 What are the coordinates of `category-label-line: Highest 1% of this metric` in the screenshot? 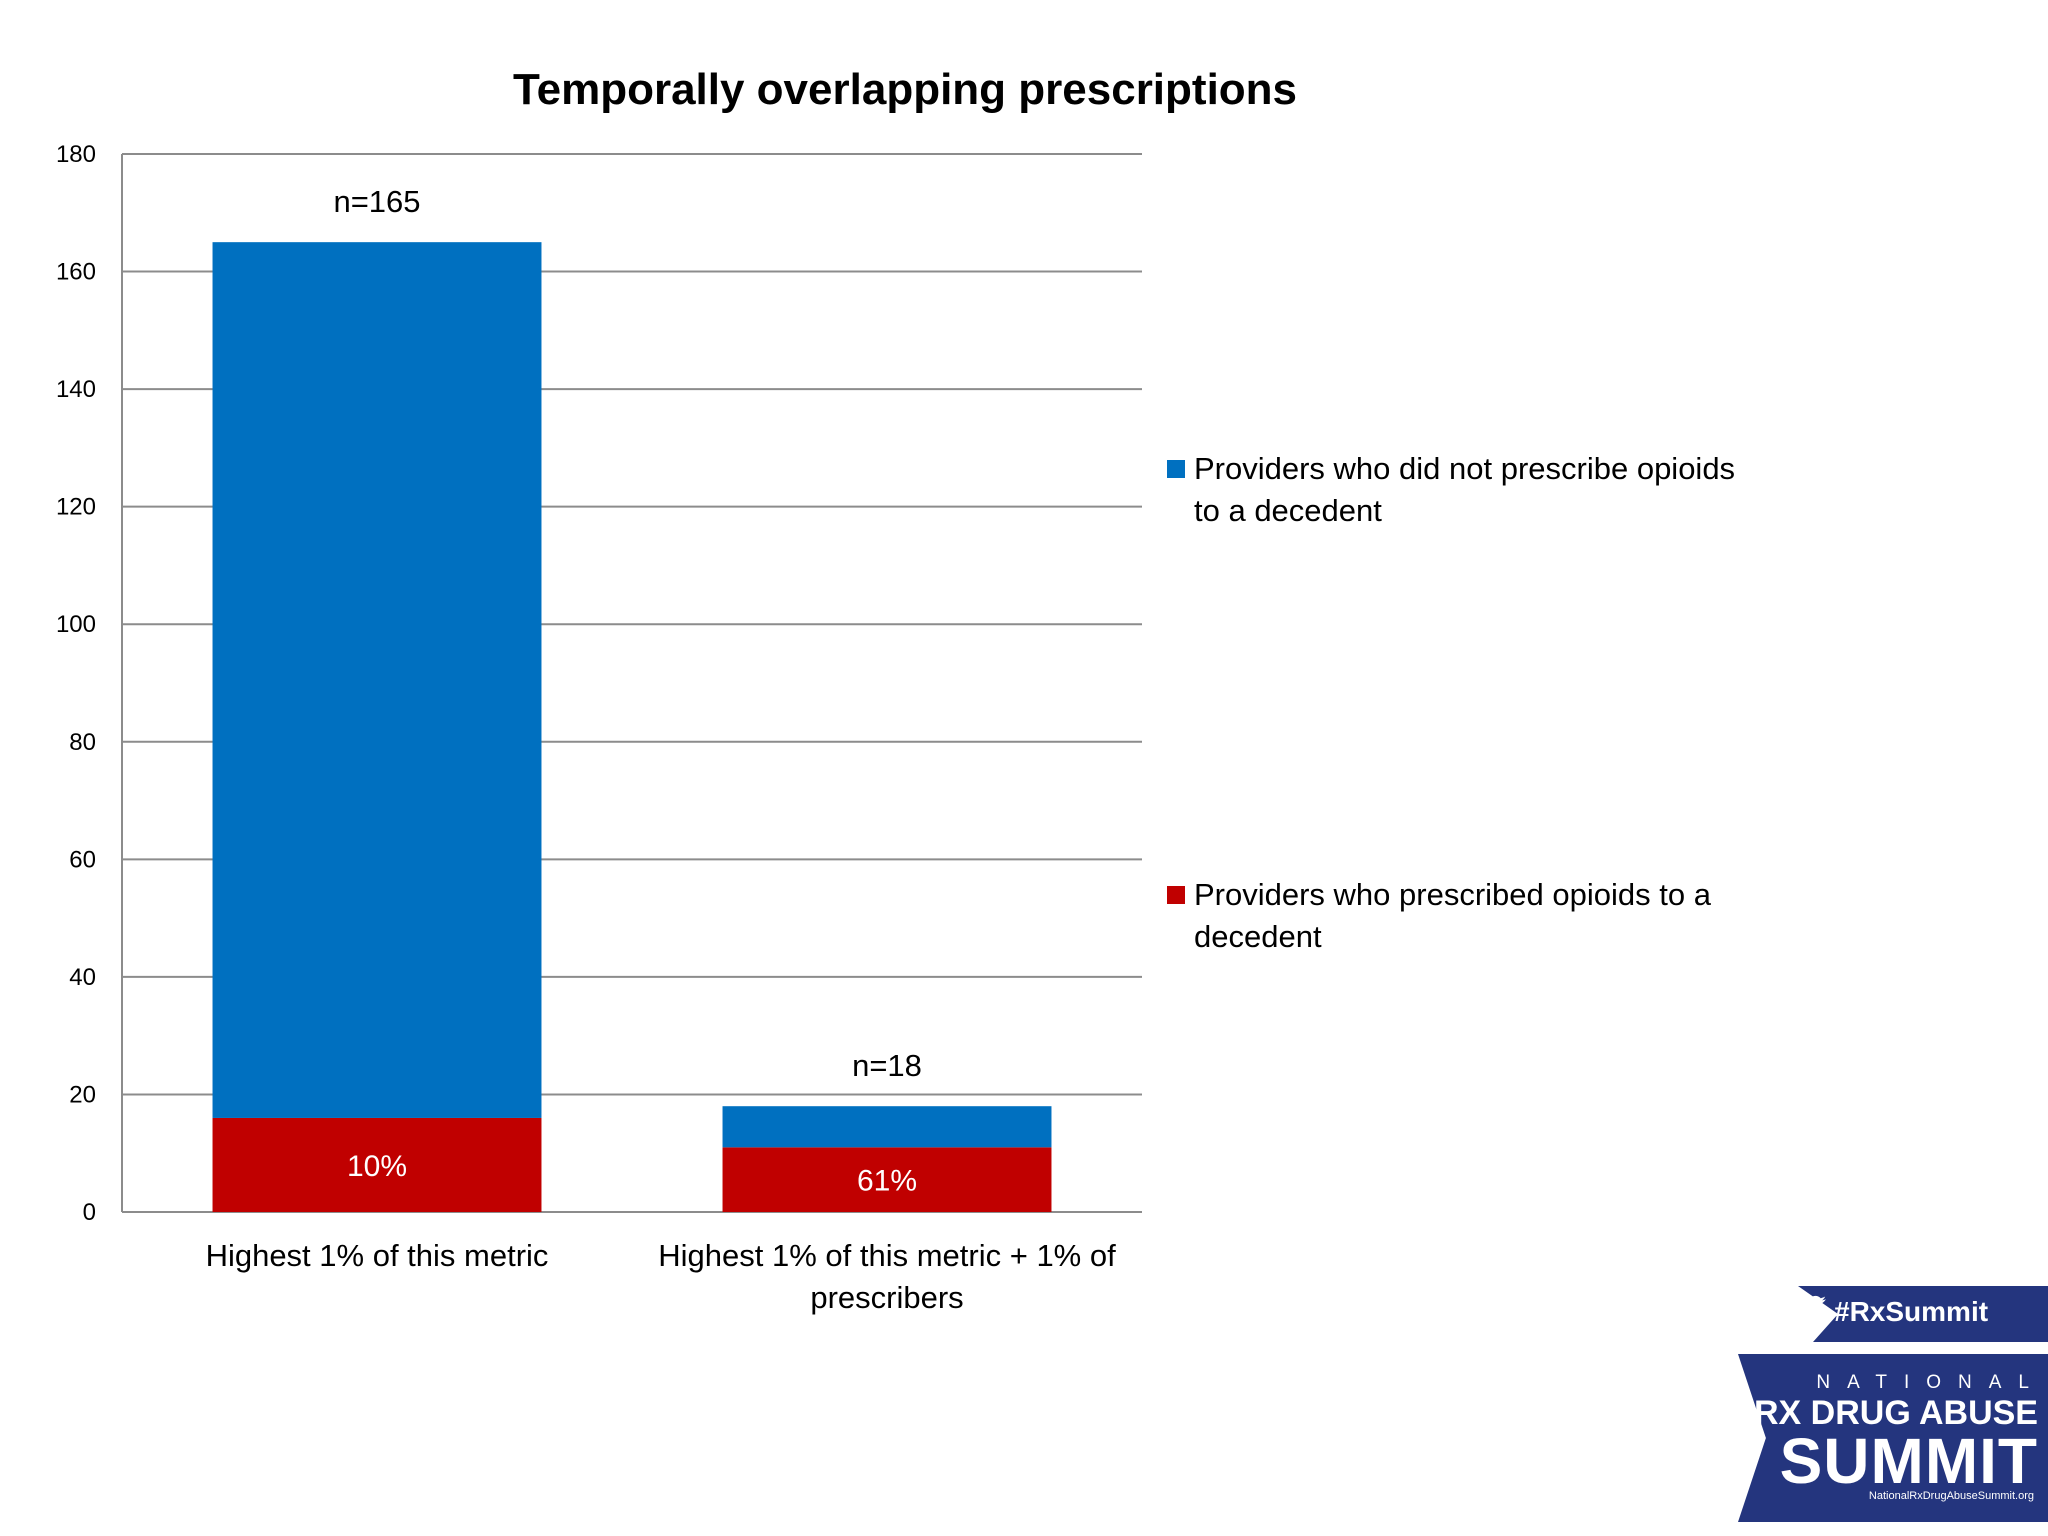 It's located at (377, 1255).